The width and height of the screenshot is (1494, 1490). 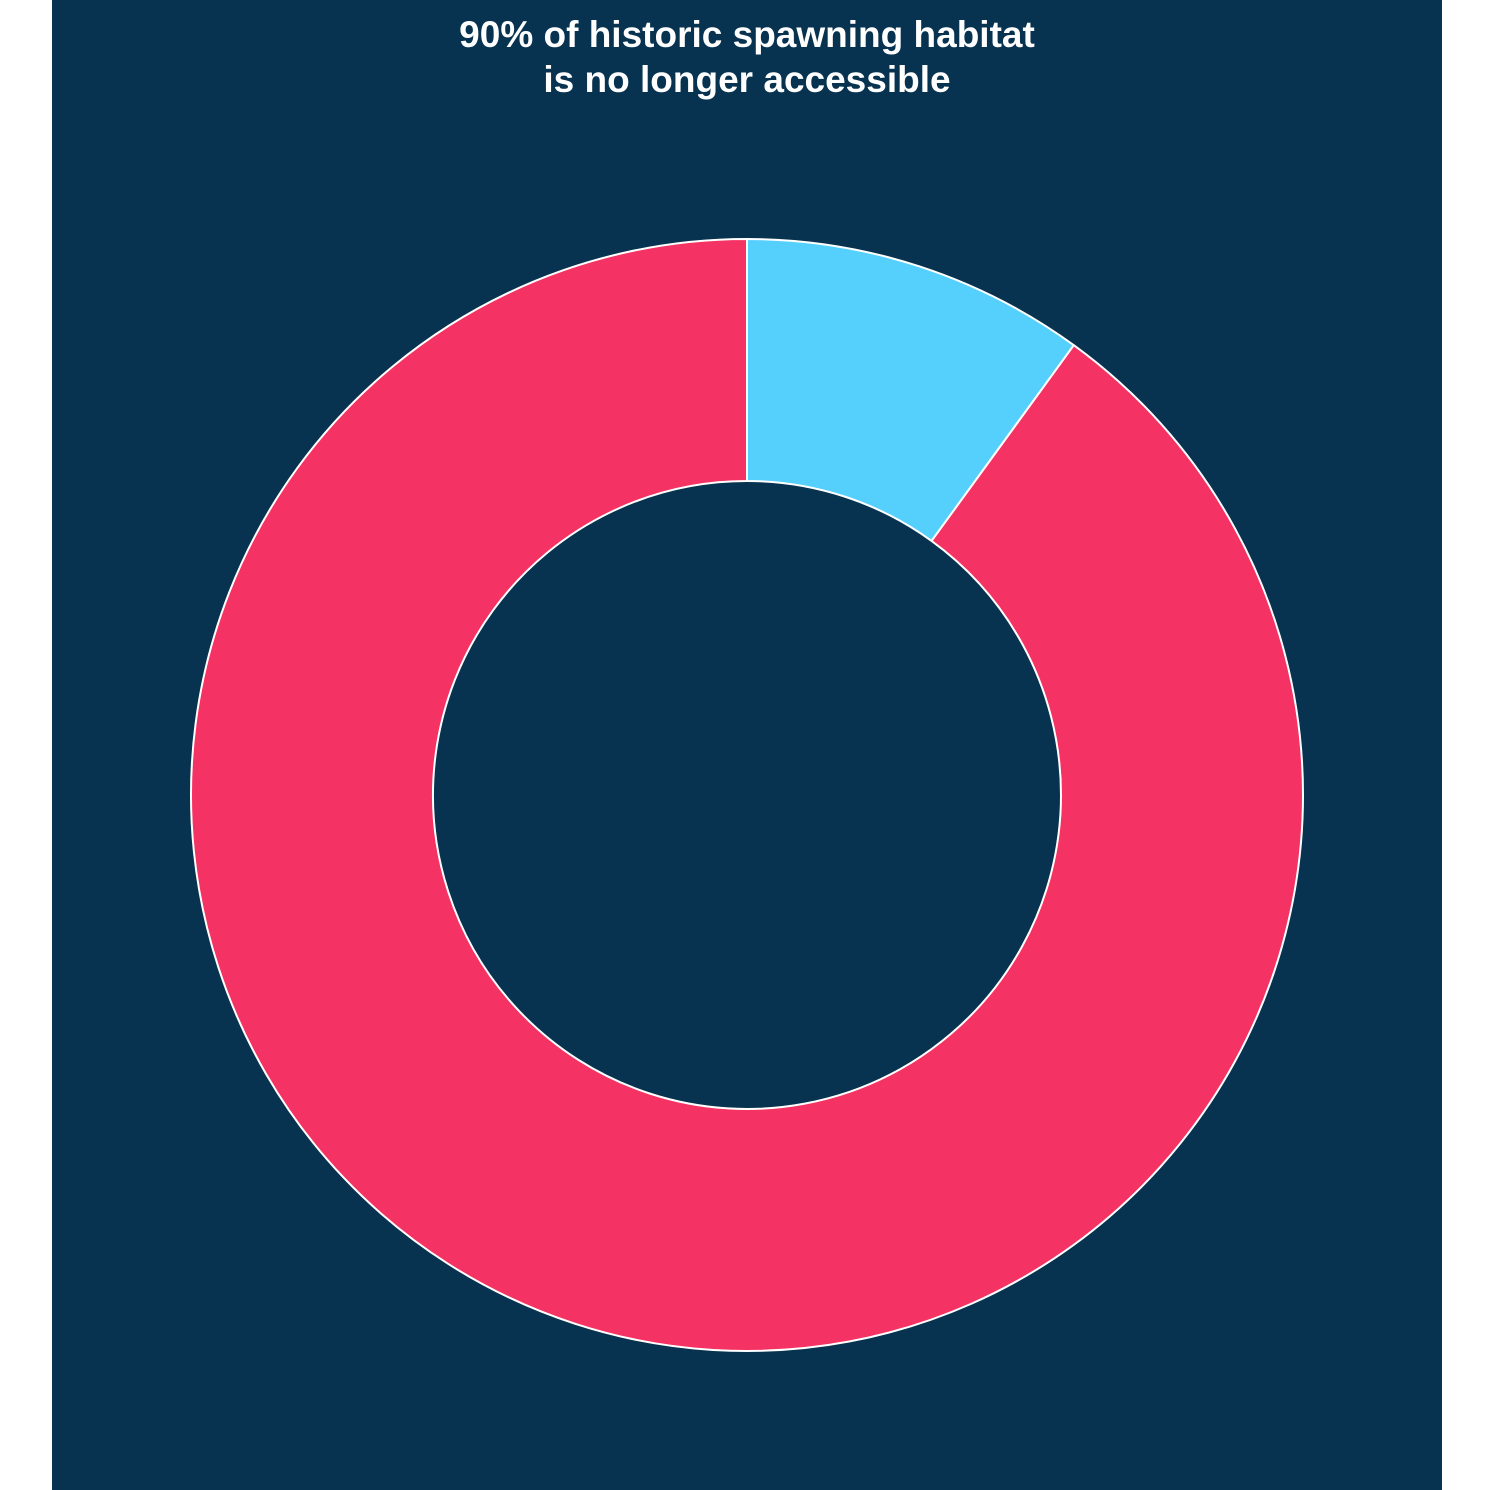 I want to click on chart-title-line-2: is no longer accessible, so click(x=747, y=79).